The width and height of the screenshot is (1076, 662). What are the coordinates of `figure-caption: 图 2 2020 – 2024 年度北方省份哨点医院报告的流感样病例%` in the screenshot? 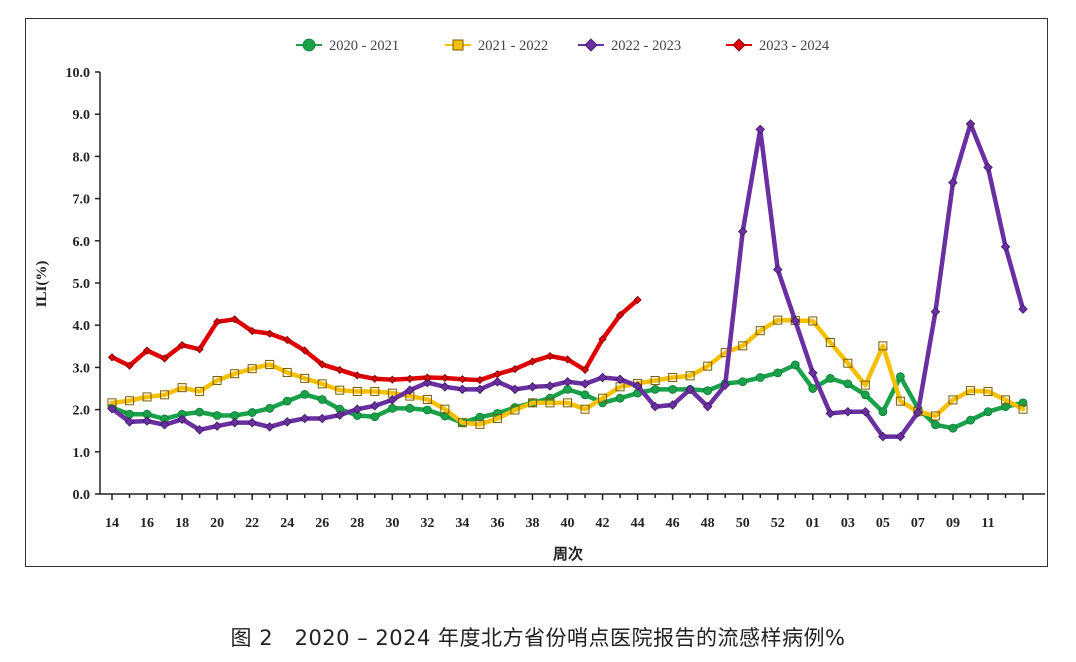 It's located at (538, 638).